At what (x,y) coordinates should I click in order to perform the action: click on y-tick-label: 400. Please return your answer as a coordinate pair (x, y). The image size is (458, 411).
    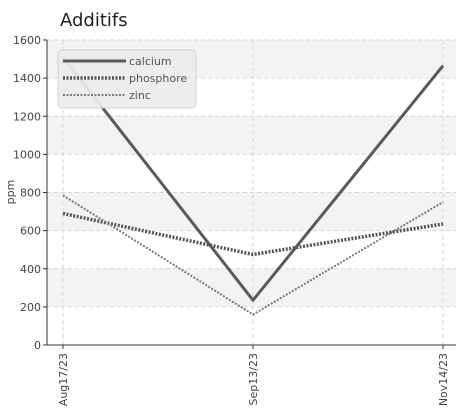
    Looking at the image, I should click on (30, 269).